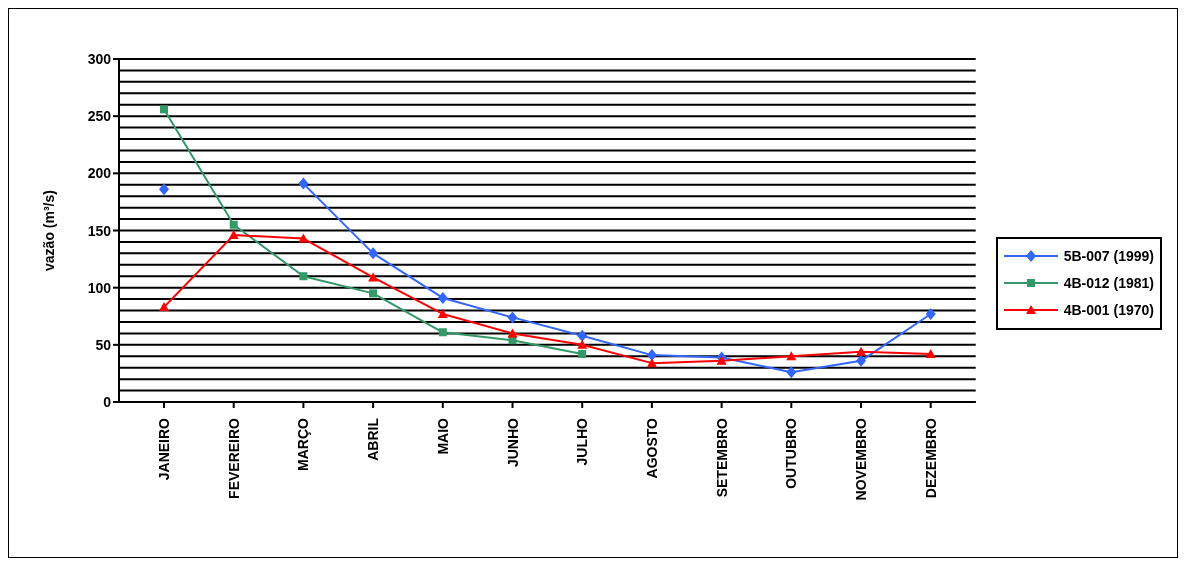  Describe the element at coordinates (1108, 283) in the screenshot. I see `legend-label: 4B-012 (1981)` at that location.